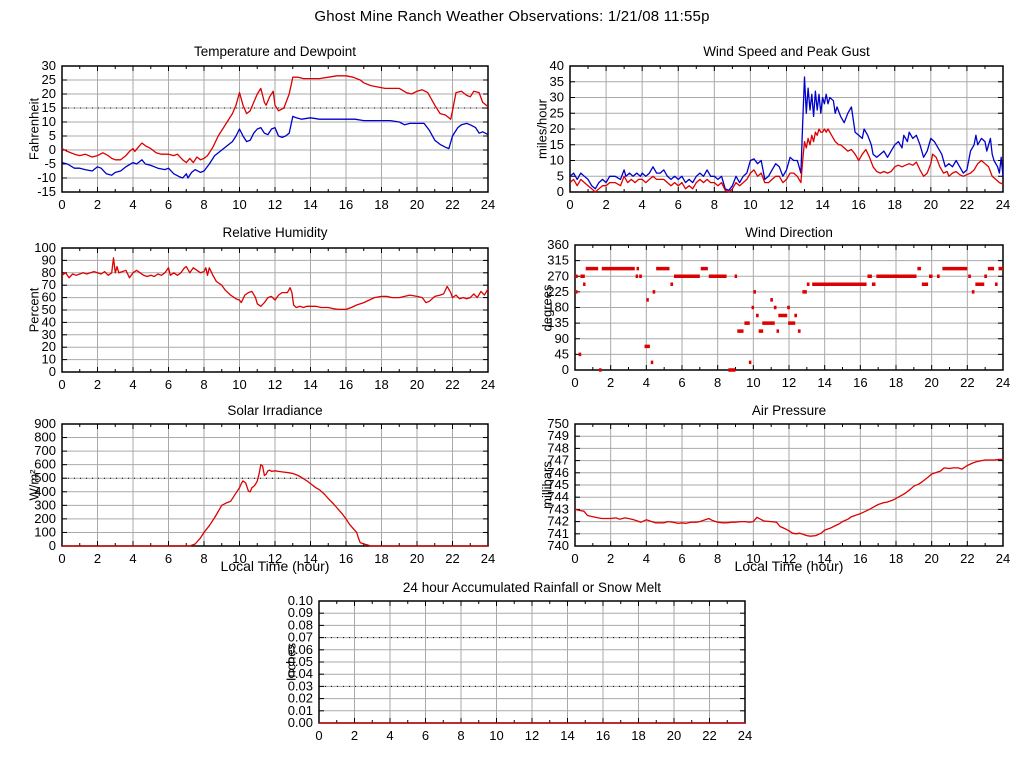  I want to click on svg-text: 360, so click(558, 244).